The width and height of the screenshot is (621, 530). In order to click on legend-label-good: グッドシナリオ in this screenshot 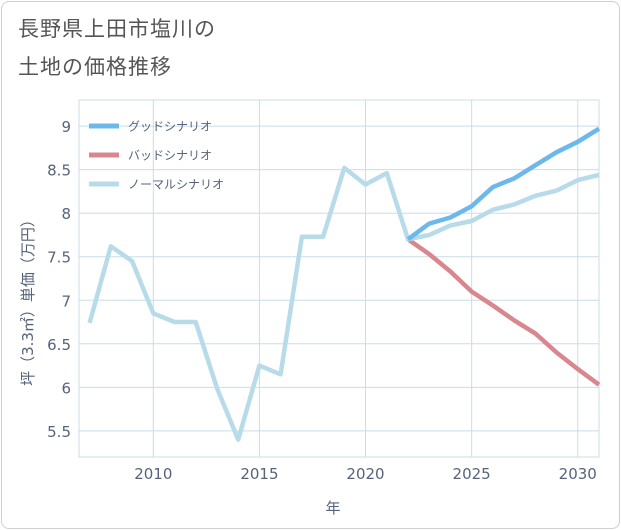, I will do `click(170, 127)`.